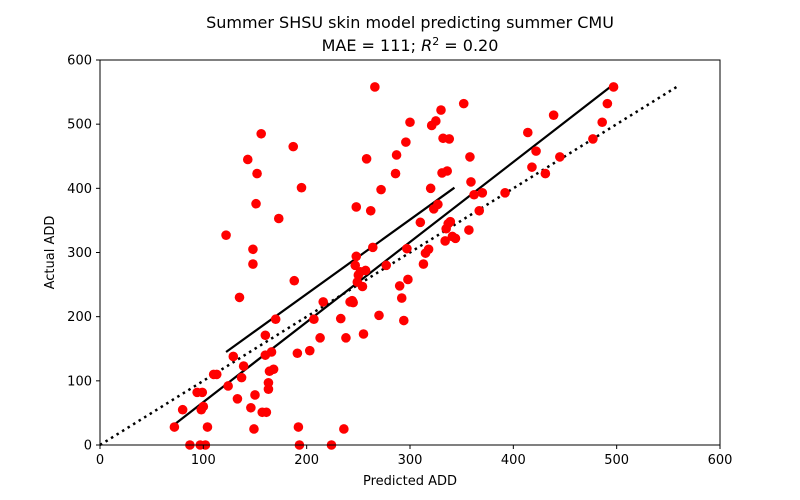 The width and height of the screenshot is (800, 500). What do you see at coordinates (79, 317) in the screenshot?
I see `y-tick-label: 200` at bounding box center [79, 317].